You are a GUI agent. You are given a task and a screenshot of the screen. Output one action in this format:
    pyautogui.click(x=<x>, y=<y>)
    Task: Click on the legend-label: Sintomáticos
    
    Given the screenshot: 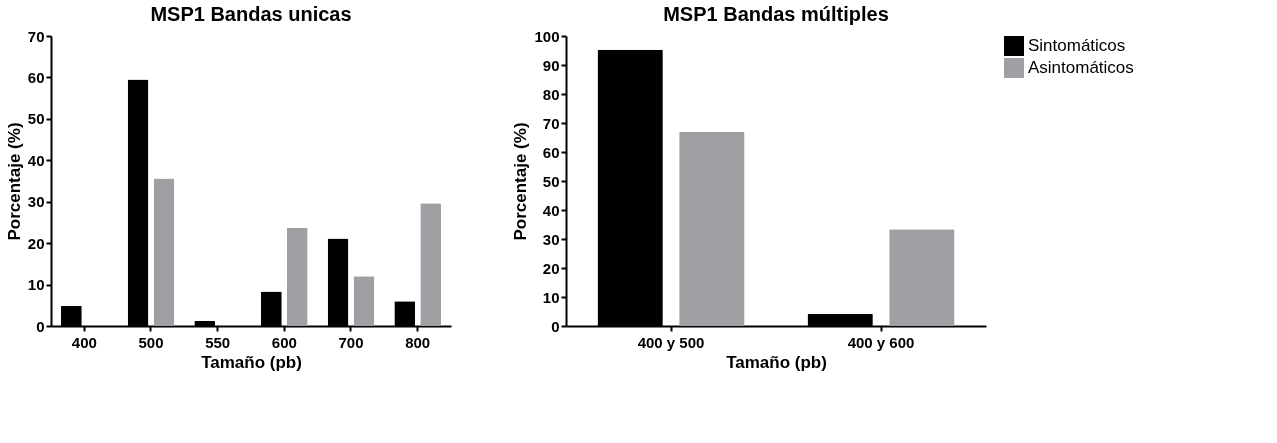 What is the action you would take?
    pyautogui.click(x=1077, y=45)
    